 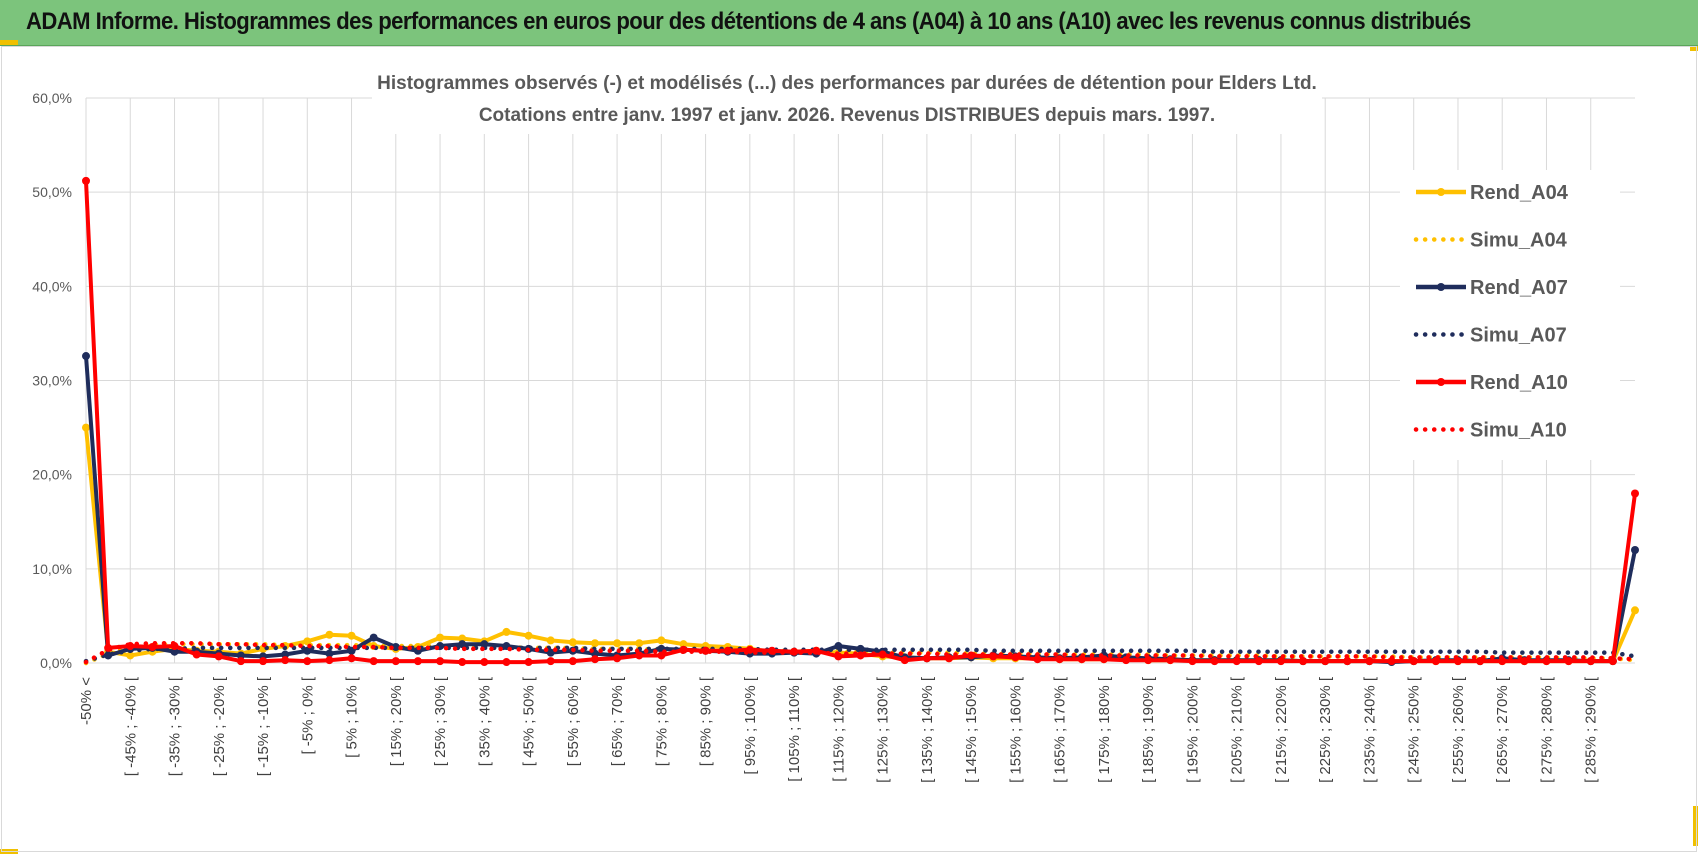 I want to click on x-tick-label: [ 225% ; 230% [, so click(x=1325, y=729).